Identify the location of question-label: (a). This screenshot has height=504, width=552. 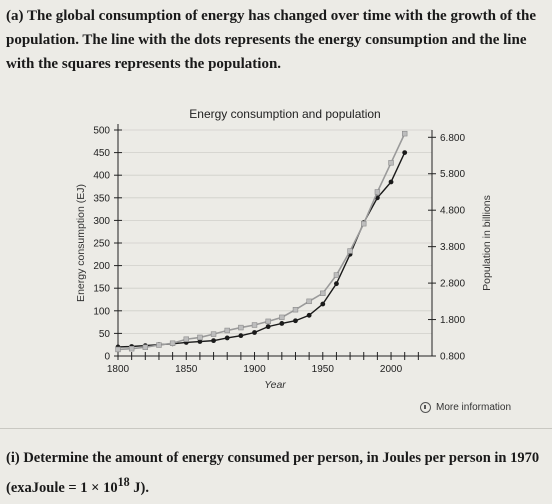
(15, 16).